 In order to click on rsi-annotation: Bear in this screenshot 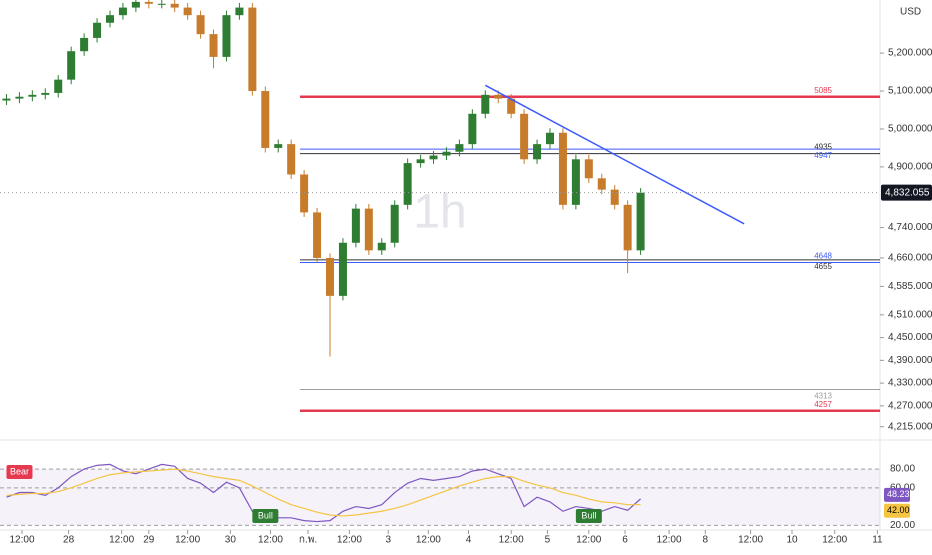, I will do `click(19, 471)`.